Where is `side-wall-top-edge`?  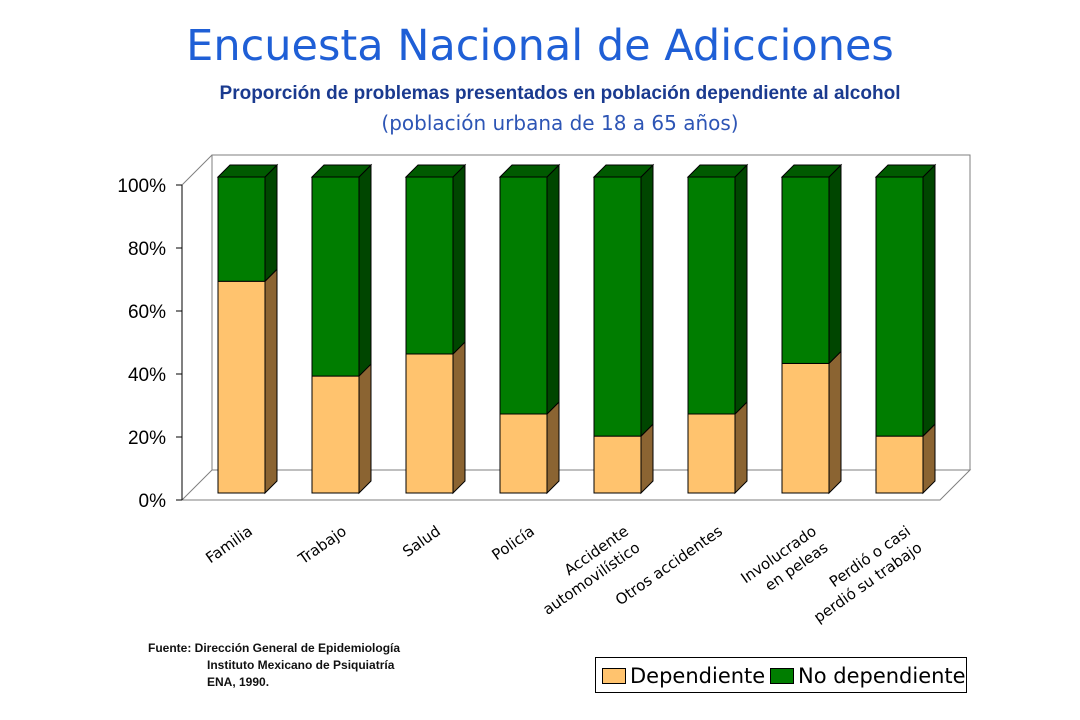
side-wall-top-edge is located at coordinates (197, 170).